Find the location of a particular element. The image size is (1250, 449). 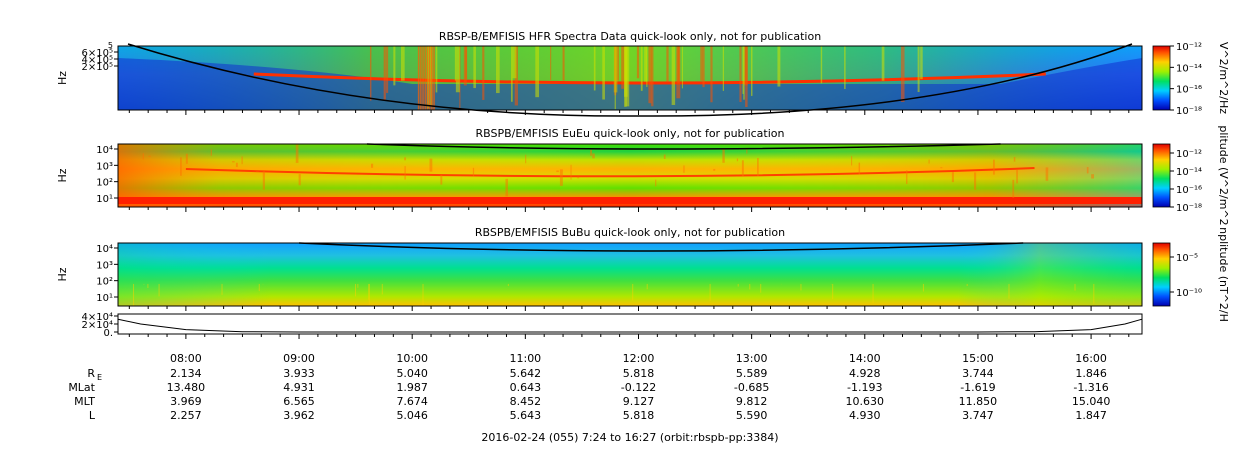

ephemeris-value: 5.590 is located at coordinates (752, 415).